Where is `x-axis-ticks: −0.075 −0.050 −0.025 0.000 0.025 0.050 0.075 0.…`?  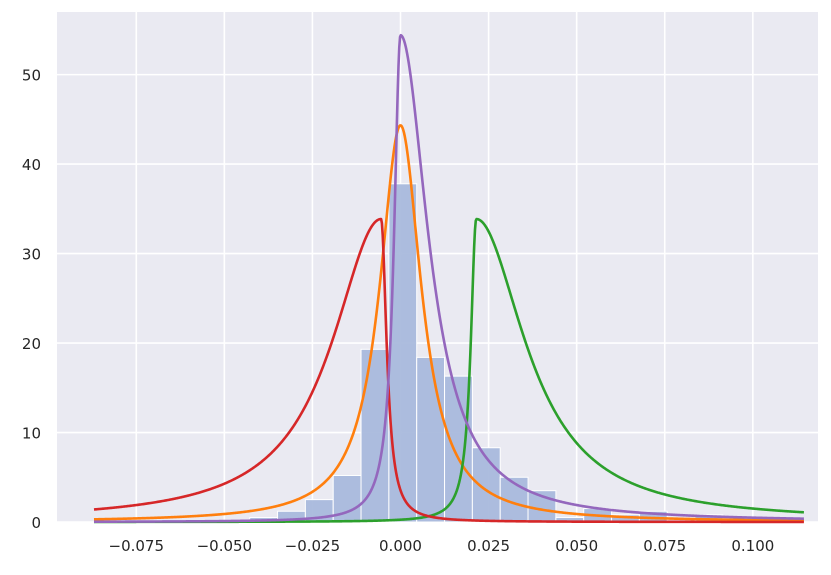
x-axis-ticks: −0.075 −0.050 −0.025 0.000 0.025 0.050 0.075 0.… is located at coordinates (442, 546).